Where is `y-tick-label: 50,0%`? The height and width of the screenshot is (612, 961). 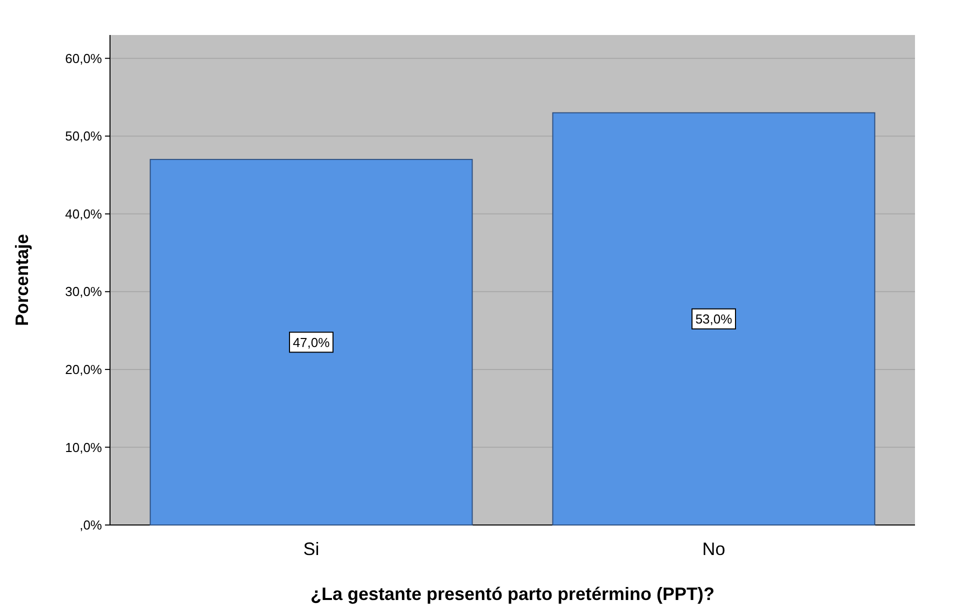 y-tick-label: 50,0% is located at coordinates (83, 136).